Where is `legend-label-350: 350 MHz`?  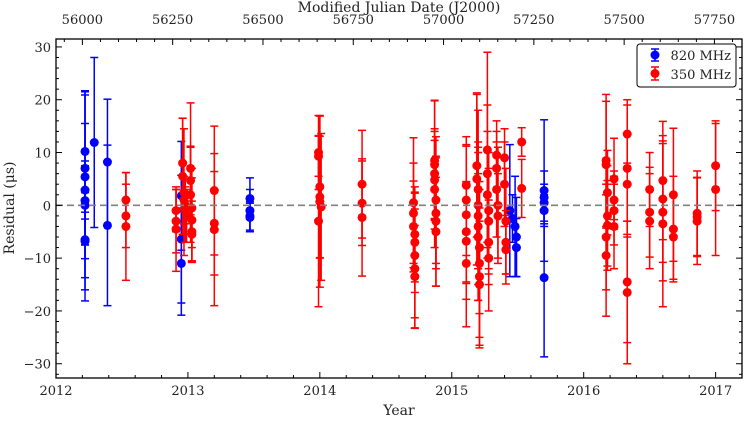 legend-label-350: 350 MHz is located at coordinates (701, 75).